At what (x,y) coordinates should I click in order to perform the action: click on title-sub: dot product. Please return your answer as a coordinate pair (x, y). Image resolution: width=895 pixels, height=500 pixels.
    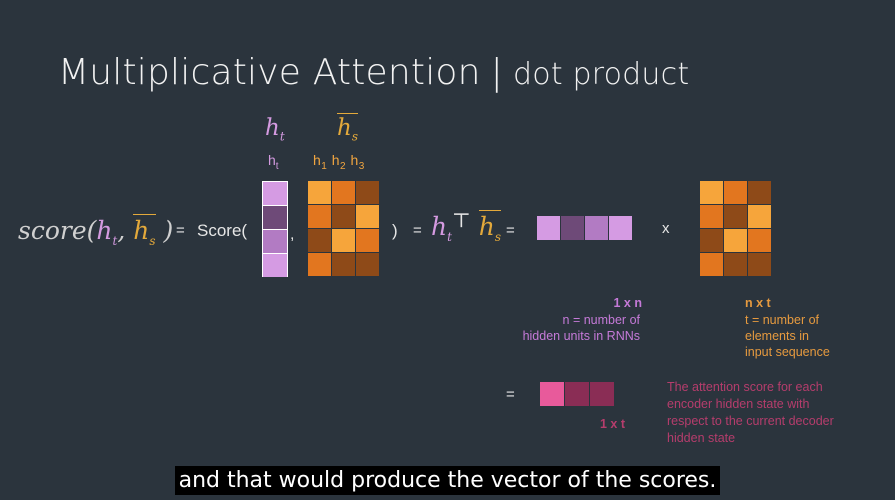
    Looking at the image, I should click on (601, 74).